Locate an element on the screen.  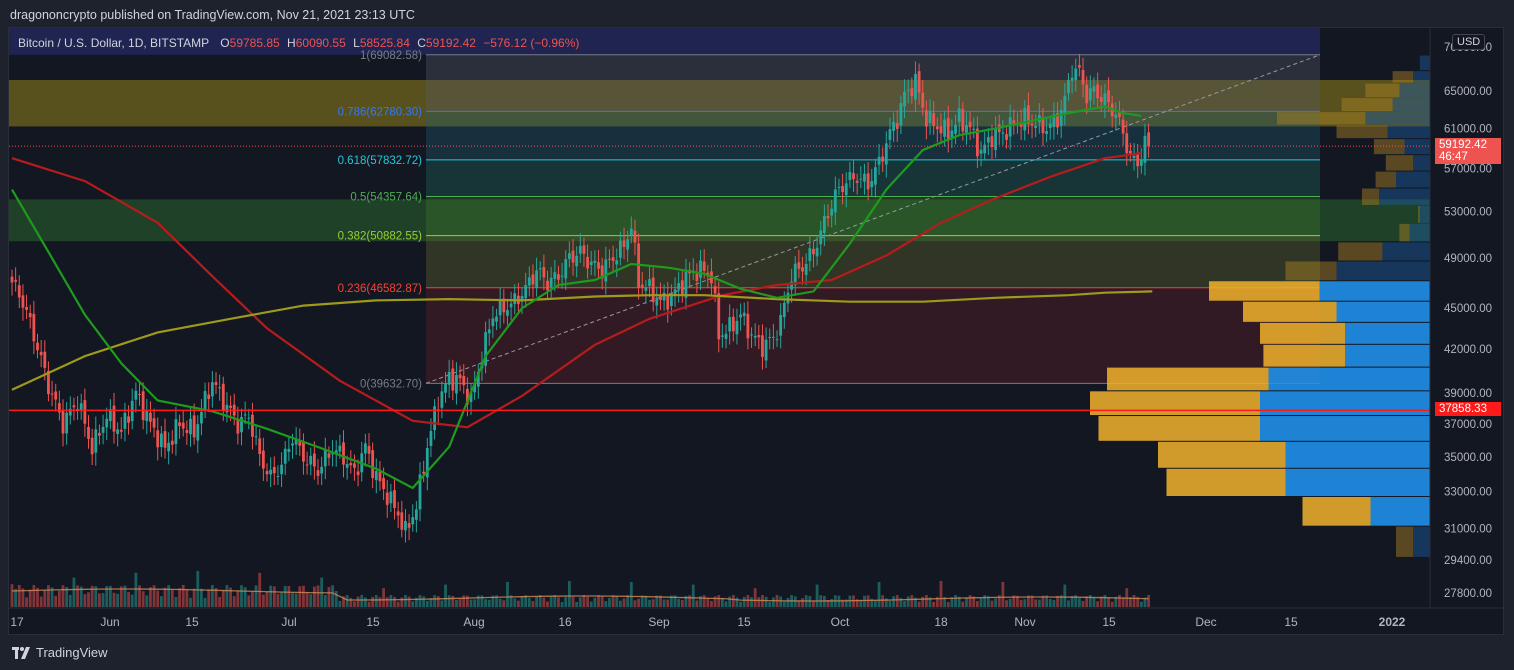
x-tick-label: 17 is located at coordinates (17, 622).